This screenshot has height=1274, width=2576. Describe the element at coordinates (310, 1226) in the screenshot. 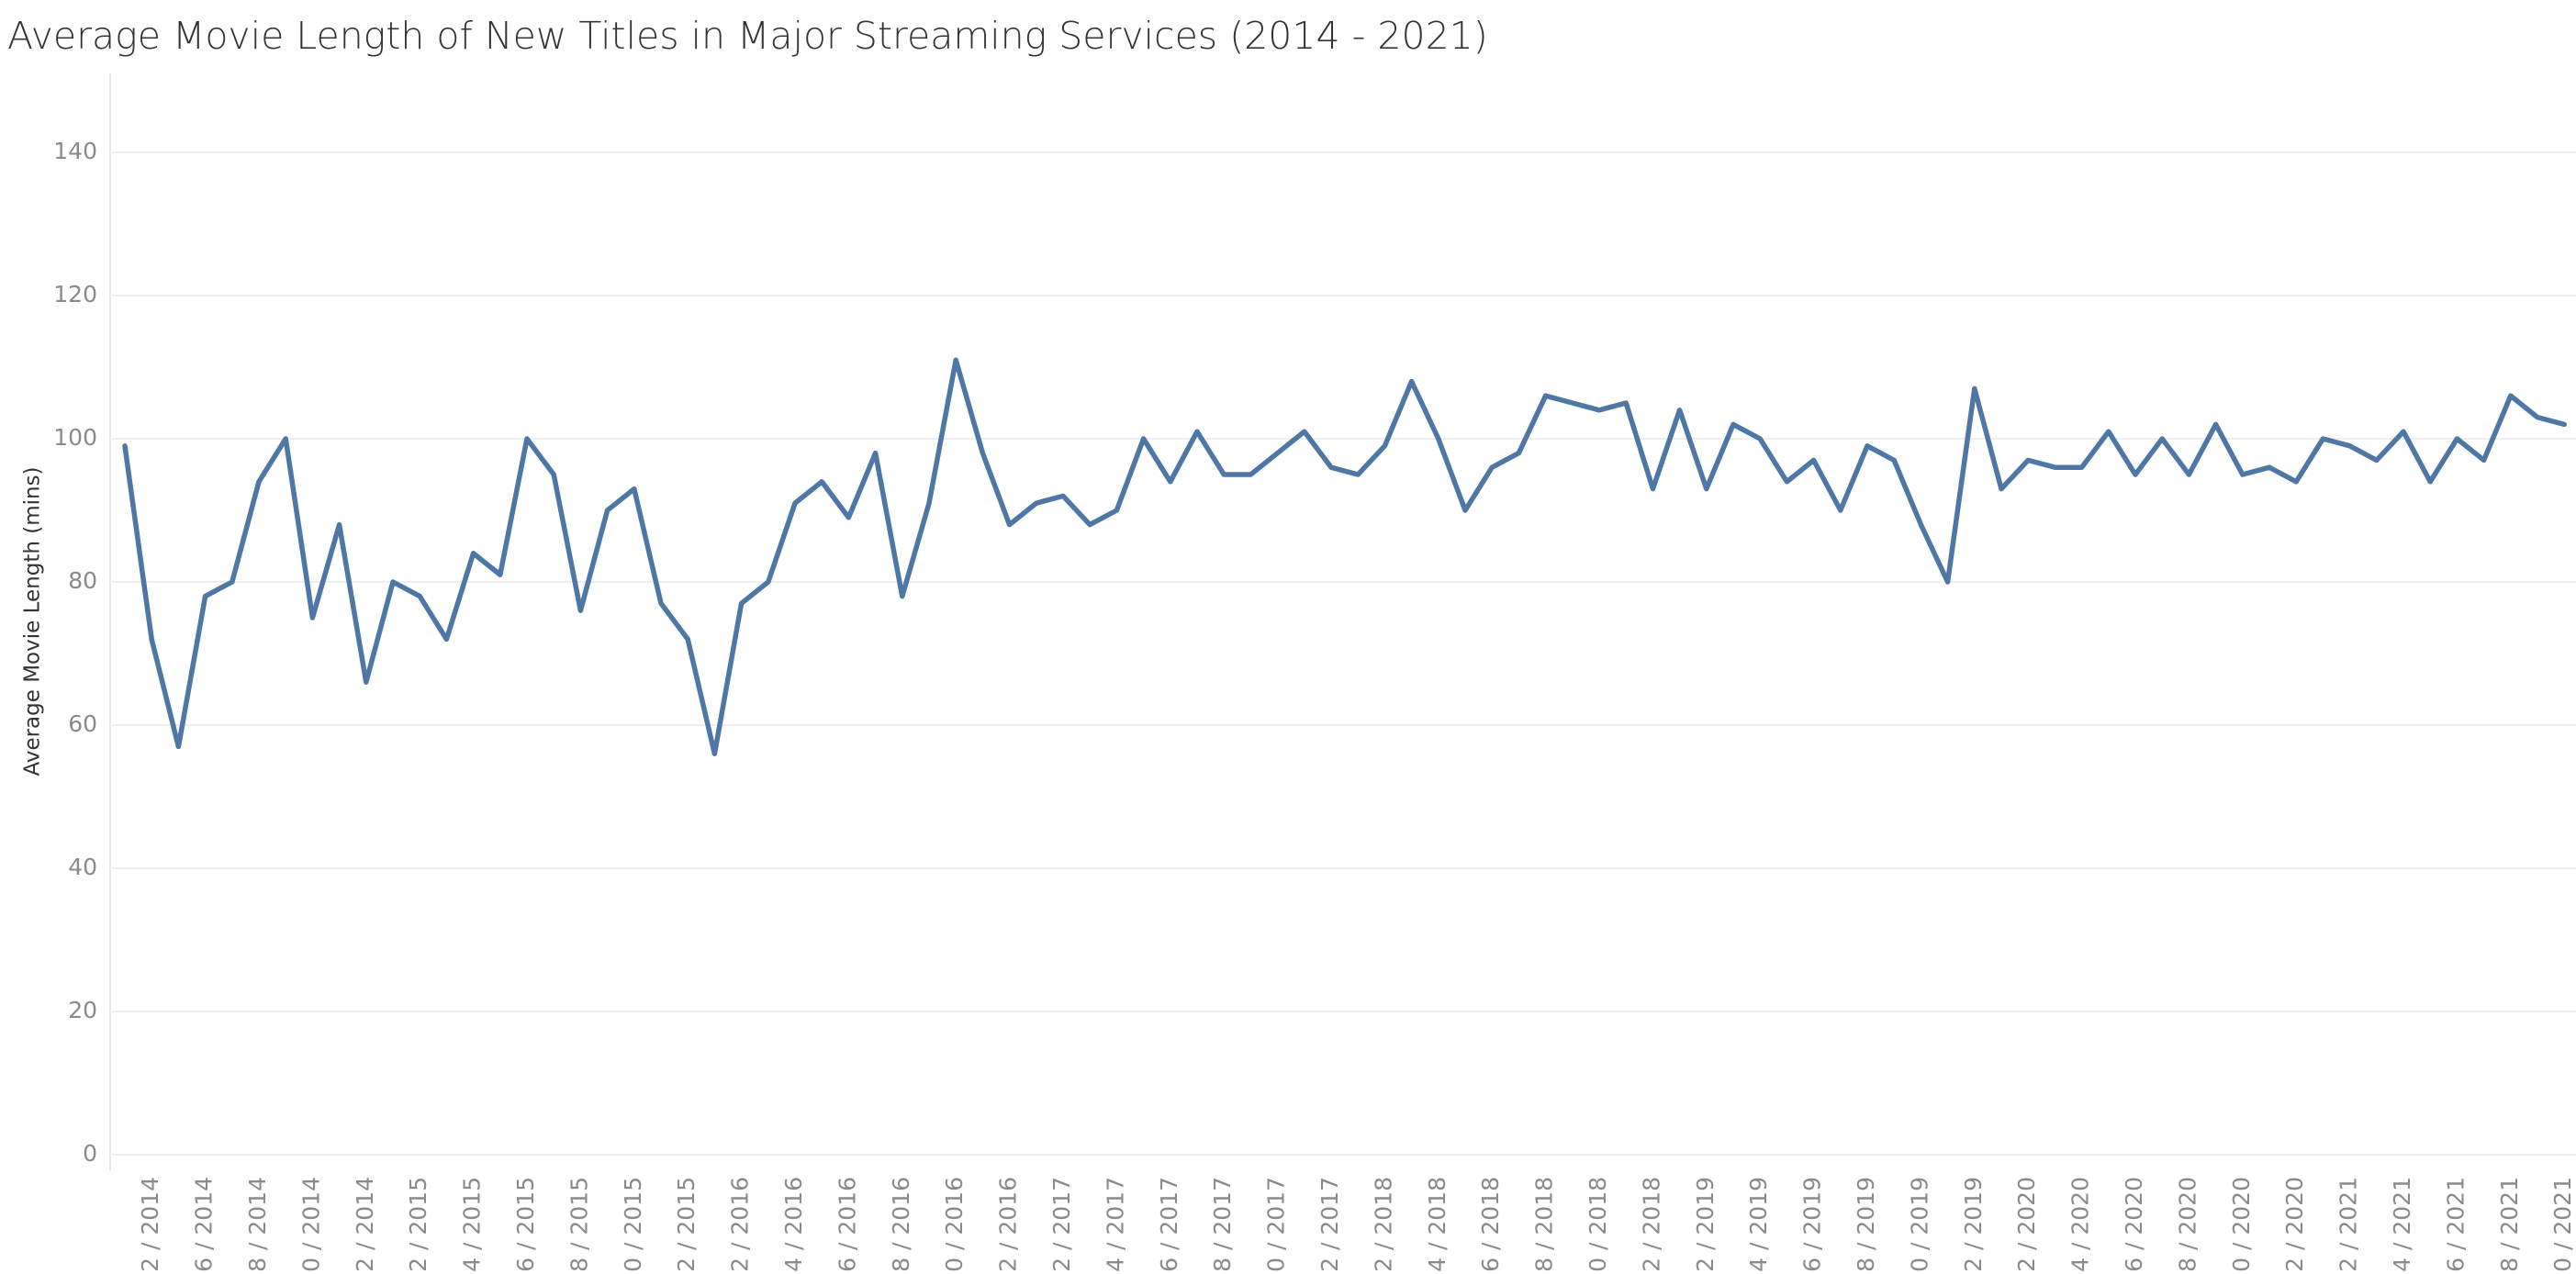

I see `x-tick-label: 10 / 2014` at that location.